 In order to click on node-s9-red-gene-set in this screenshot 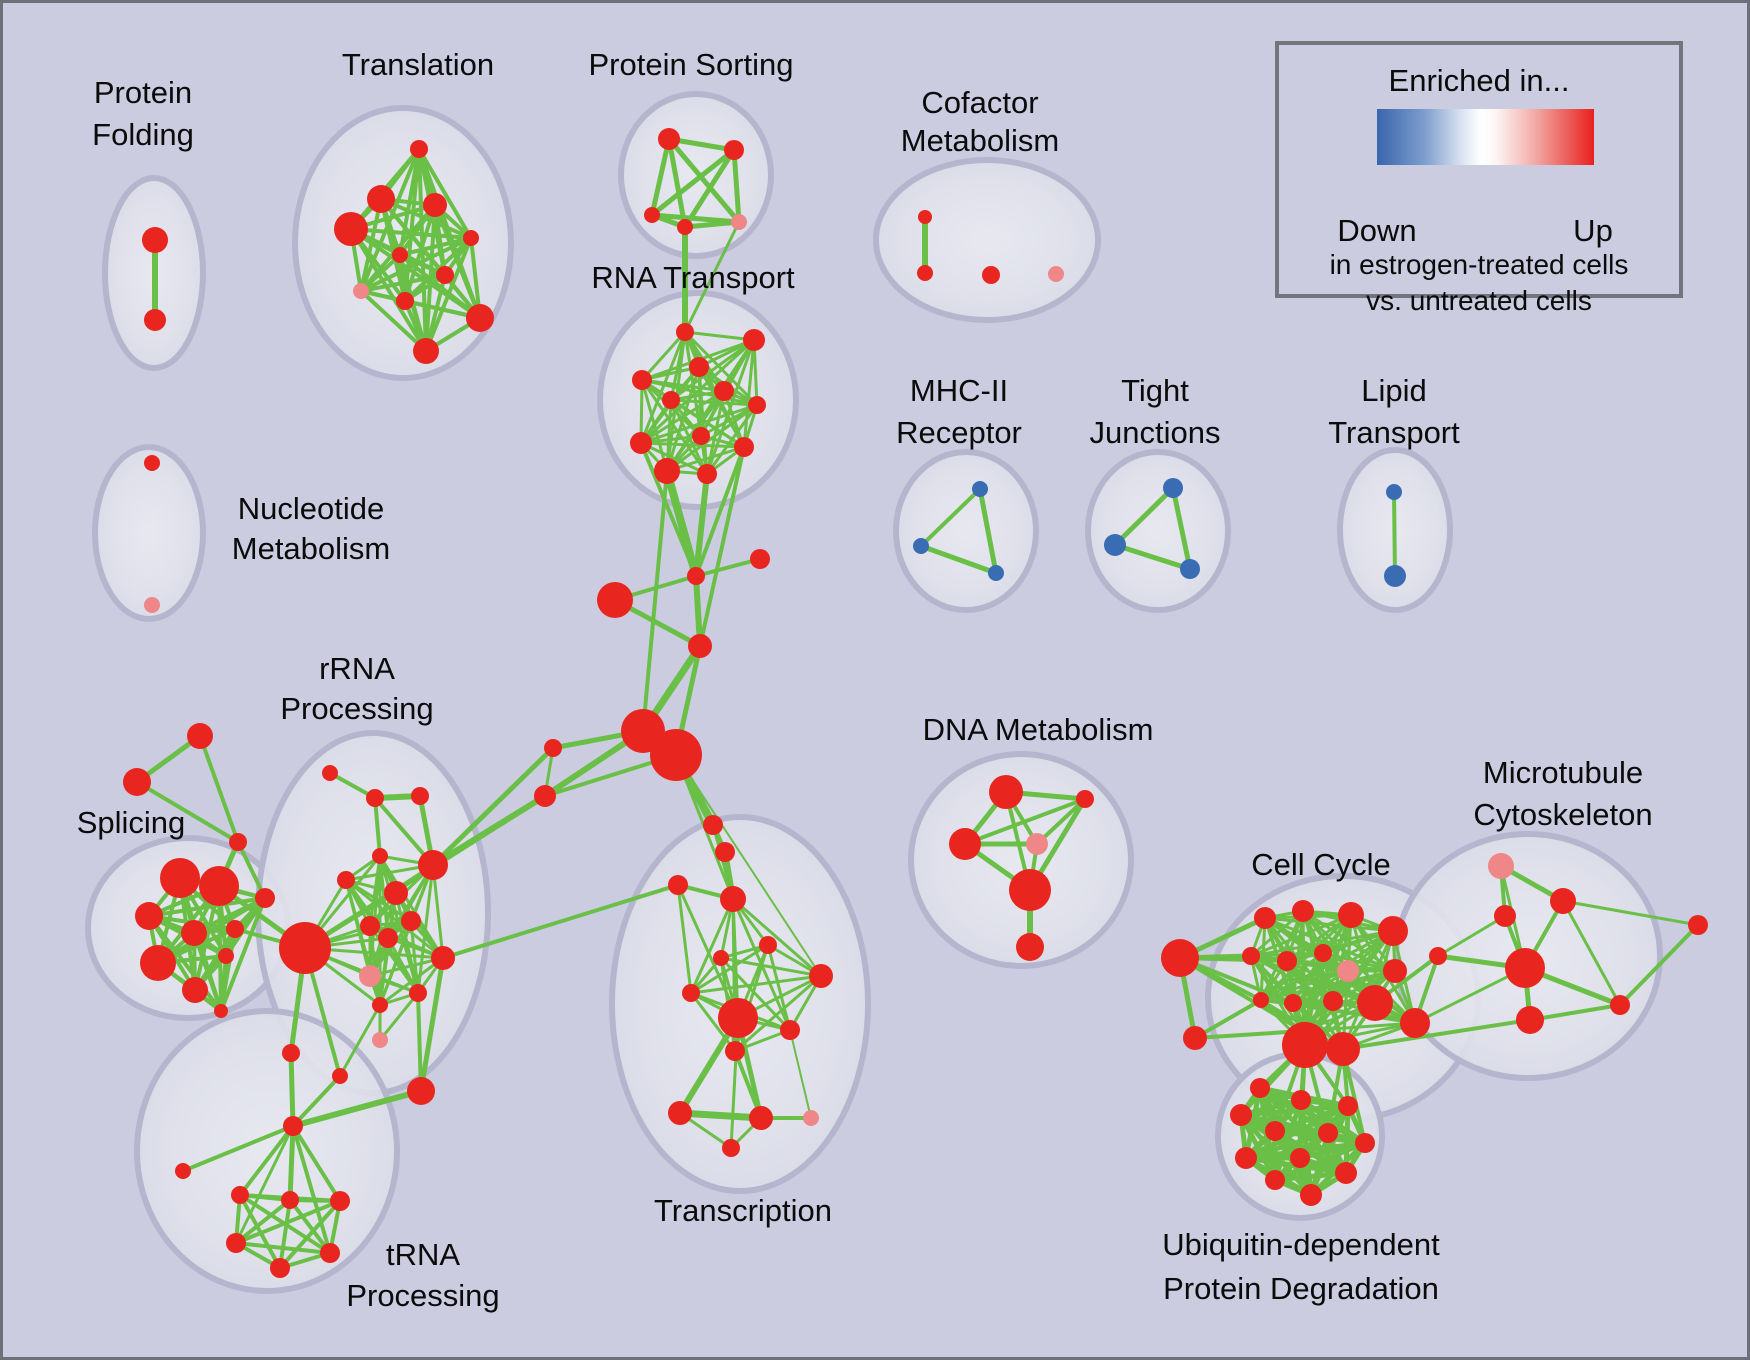, I will do `click(265, 898)`.